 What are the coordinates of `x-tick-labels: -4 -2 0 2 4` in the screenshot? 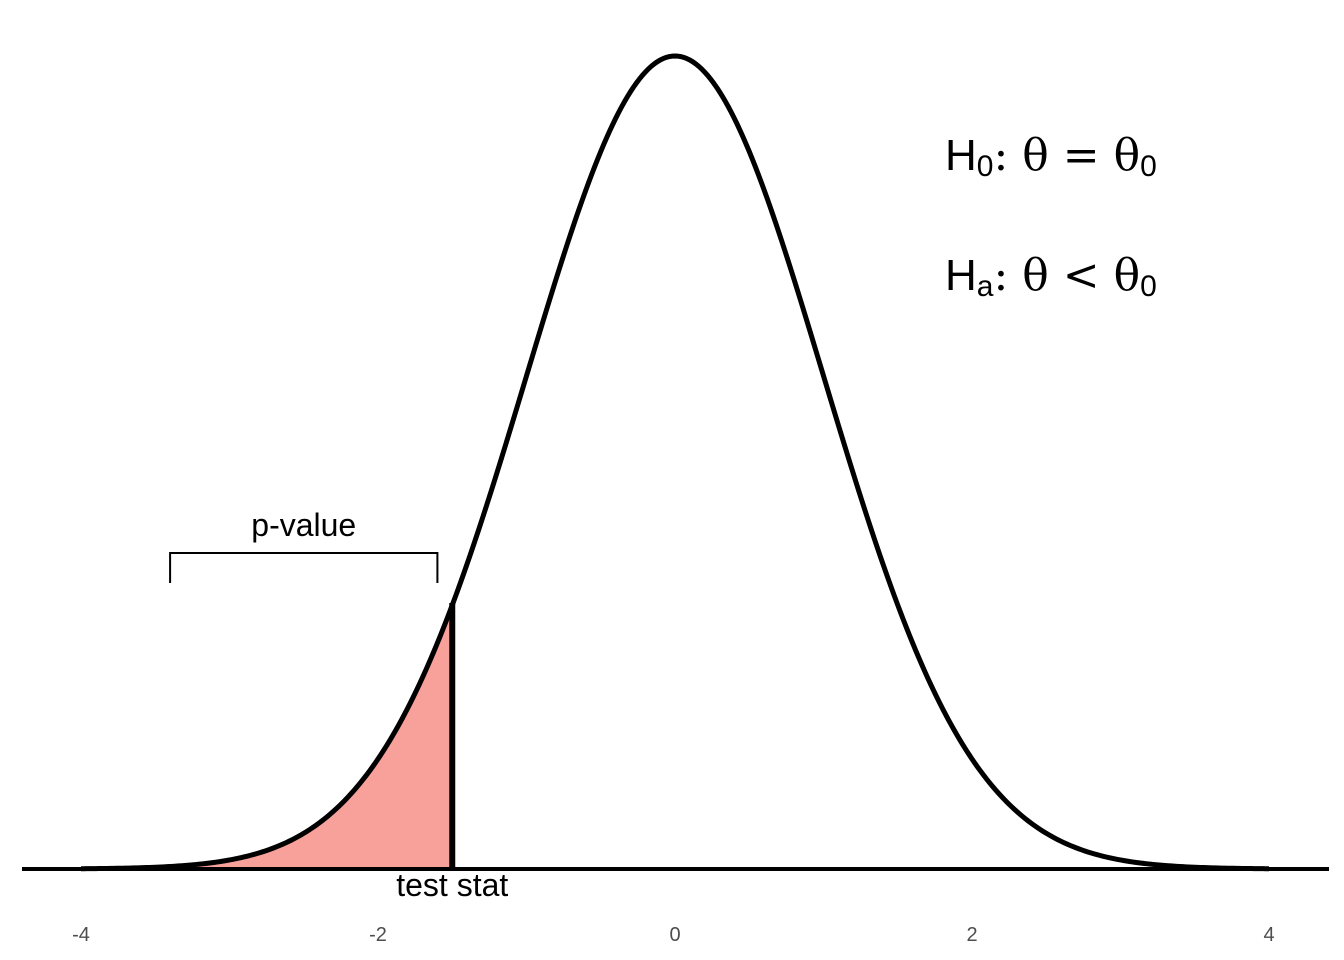 It's located at (673, 935).